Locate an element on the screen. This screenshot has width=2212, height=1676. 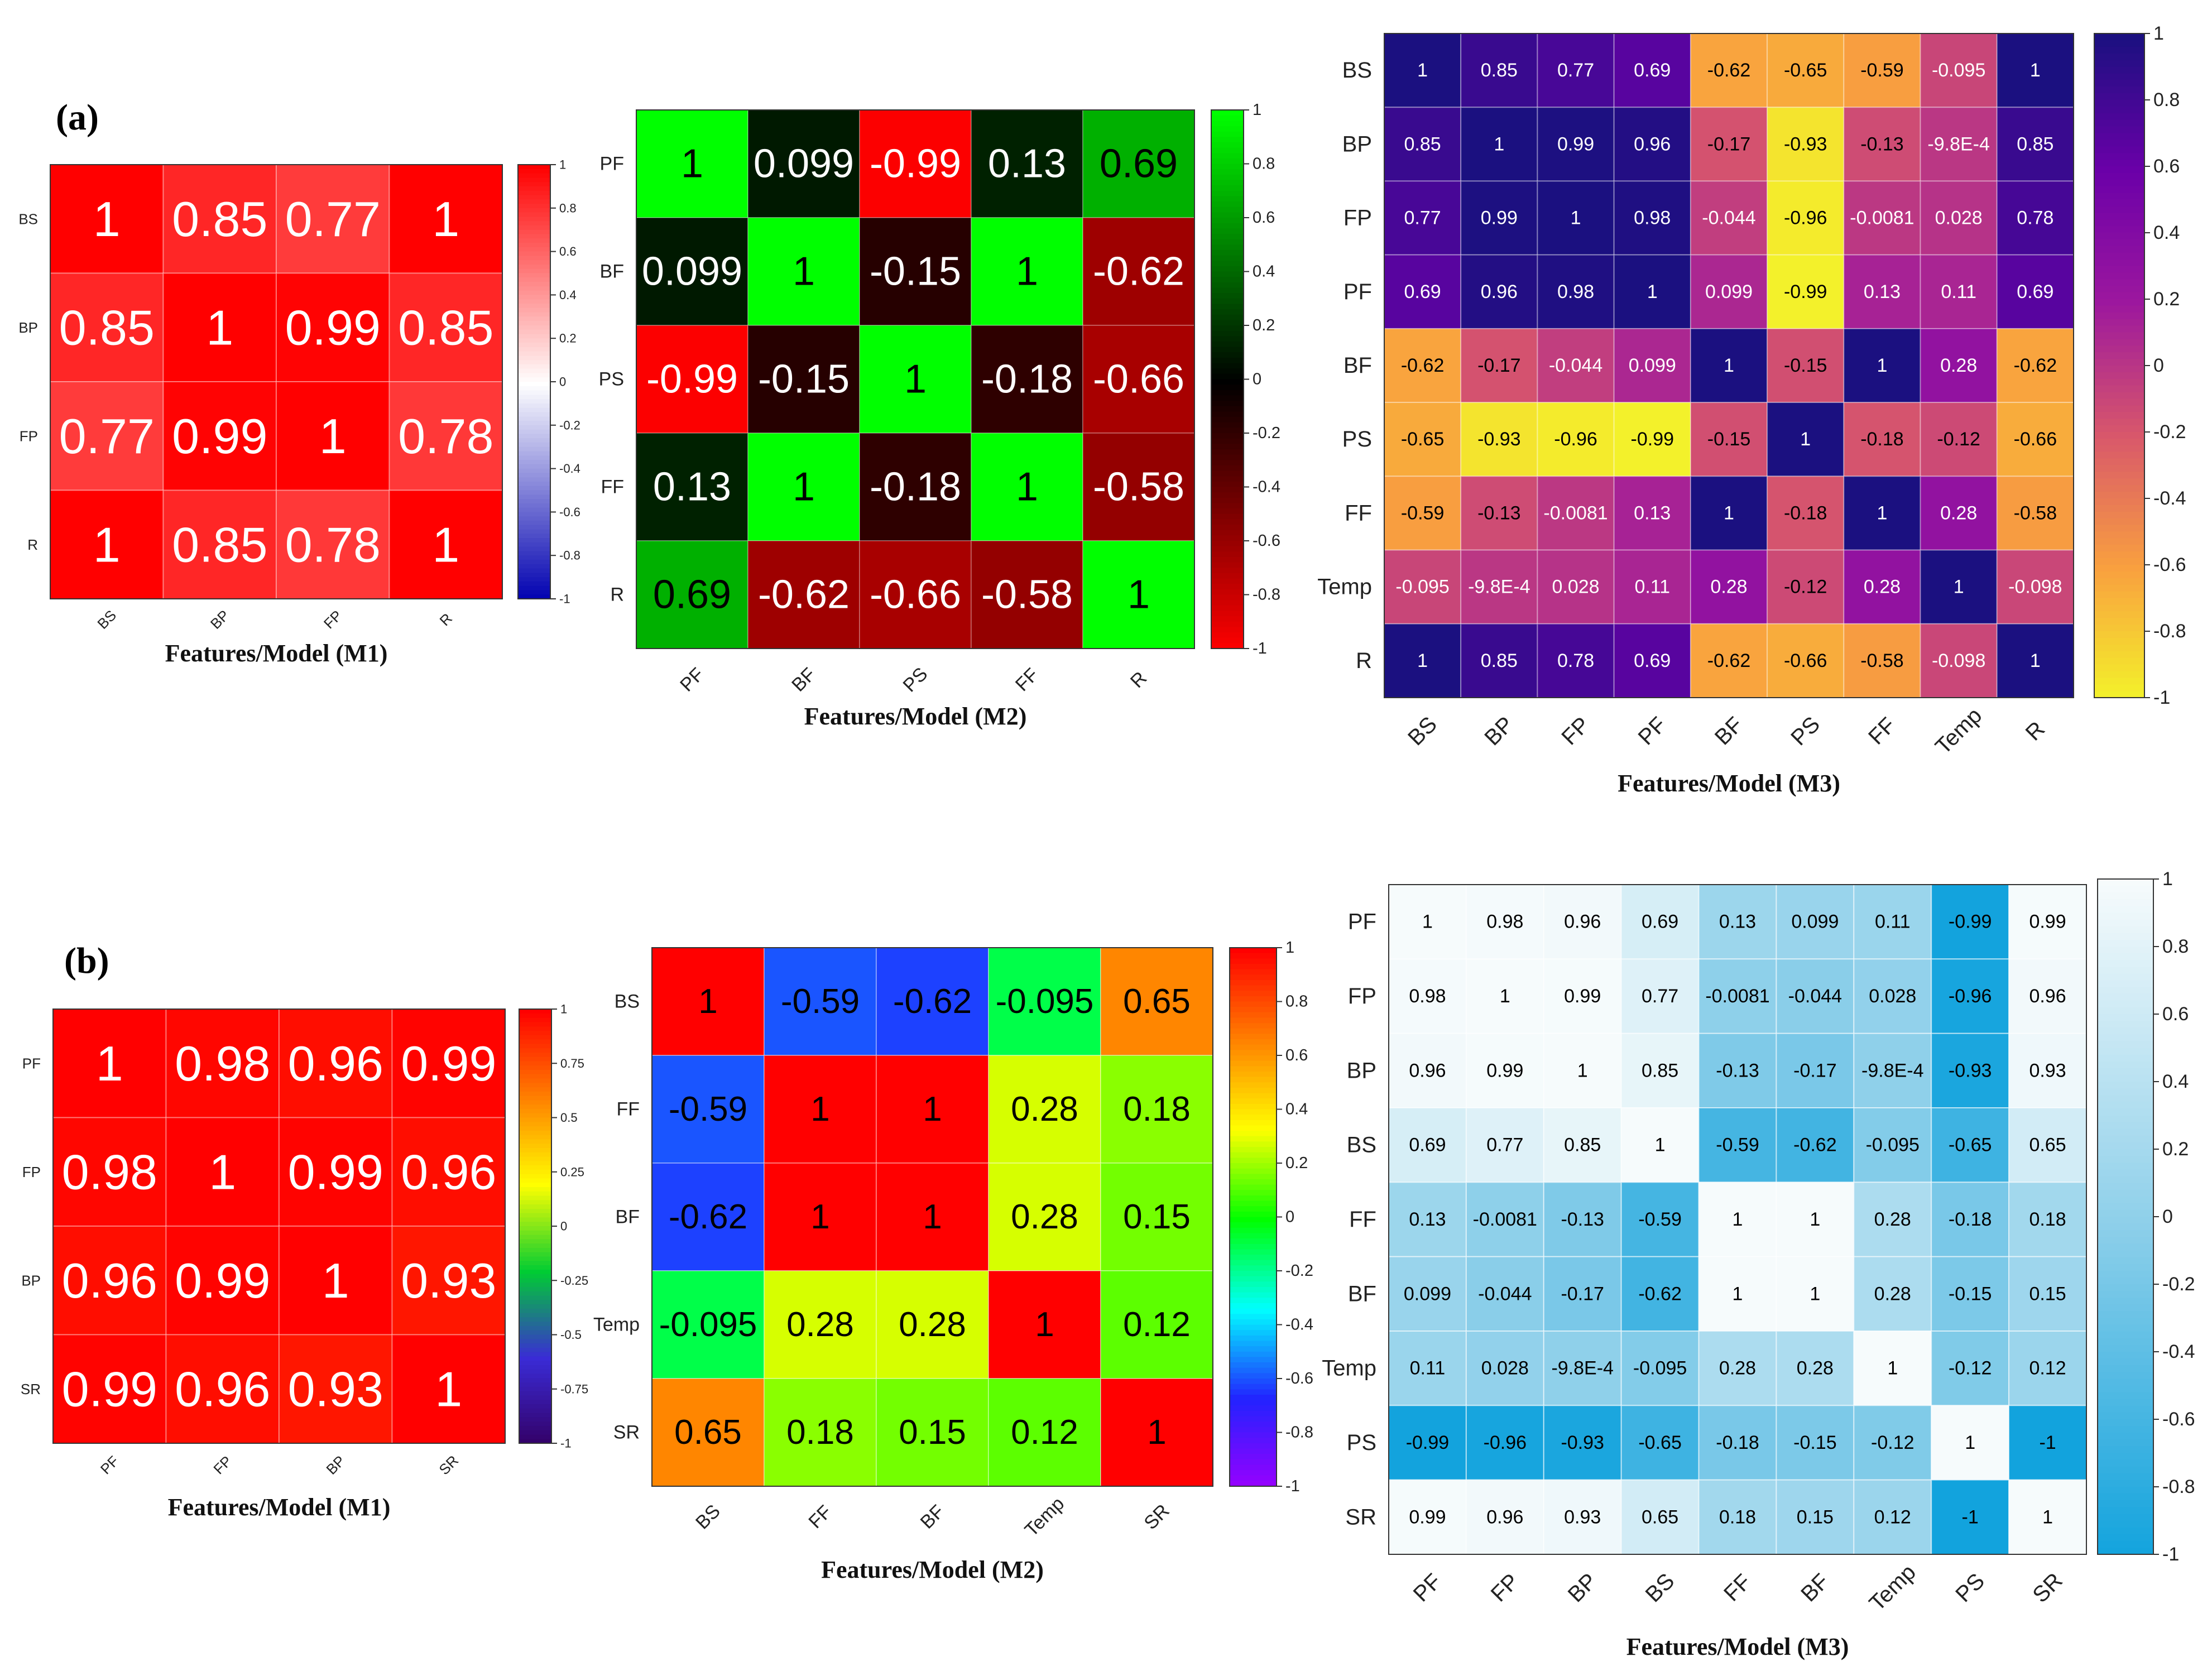
cell-value-label: 0.65 is located at coordinates (1157, 1001).